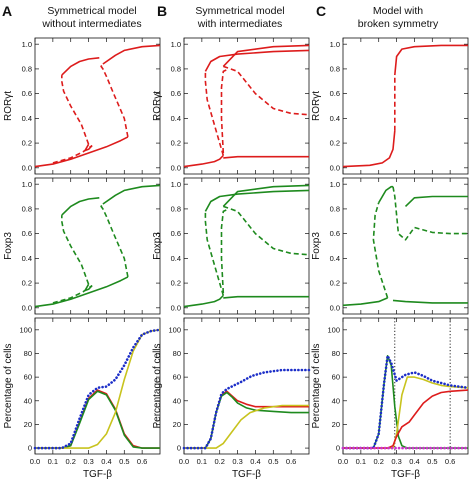  I want to click on panel-a-top: 0.0 0.2 0.4 0.6 0.8 1.0, so click(91, 106).